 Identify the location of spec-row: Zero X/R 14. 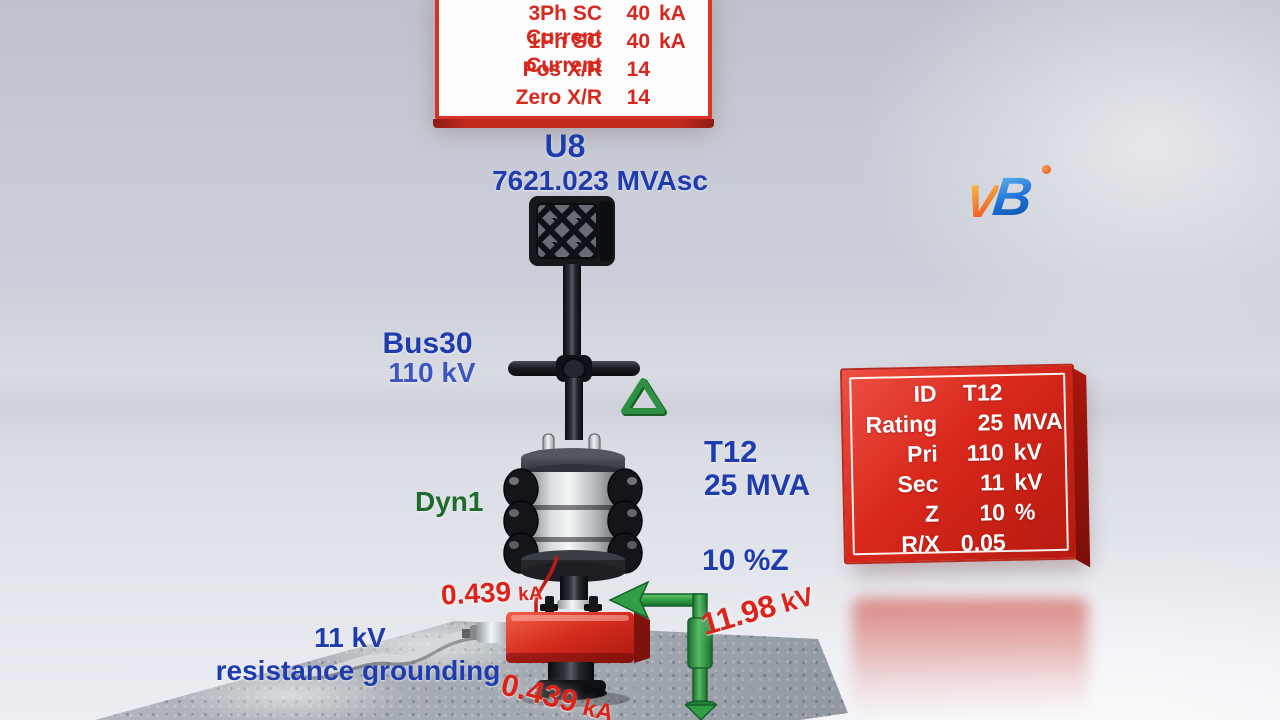
(570, 100).